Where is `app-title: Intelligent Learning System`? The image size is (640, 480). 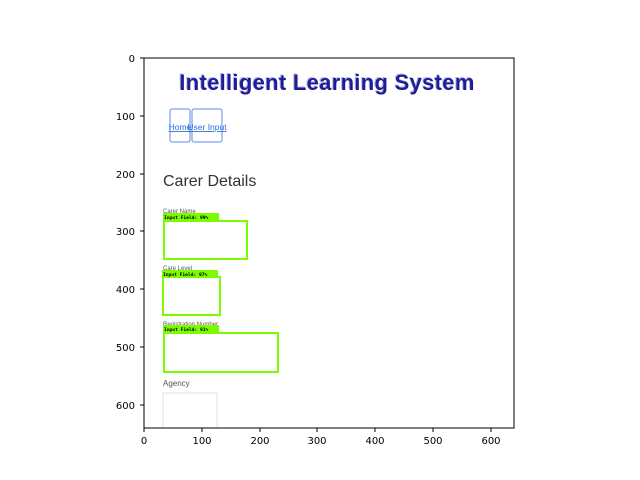
app-title: Intelligent Learning System is located at coordinates (326, 82).